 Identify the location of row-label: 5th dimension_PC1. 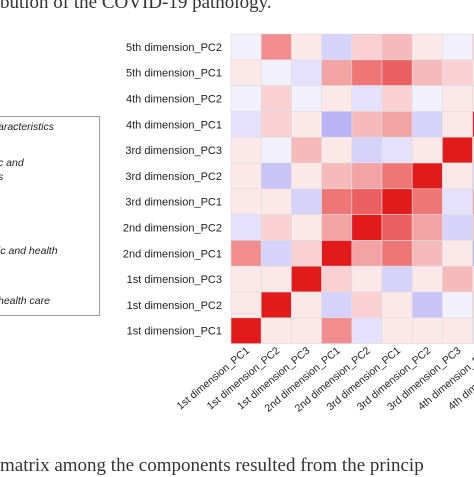
(174, 74).